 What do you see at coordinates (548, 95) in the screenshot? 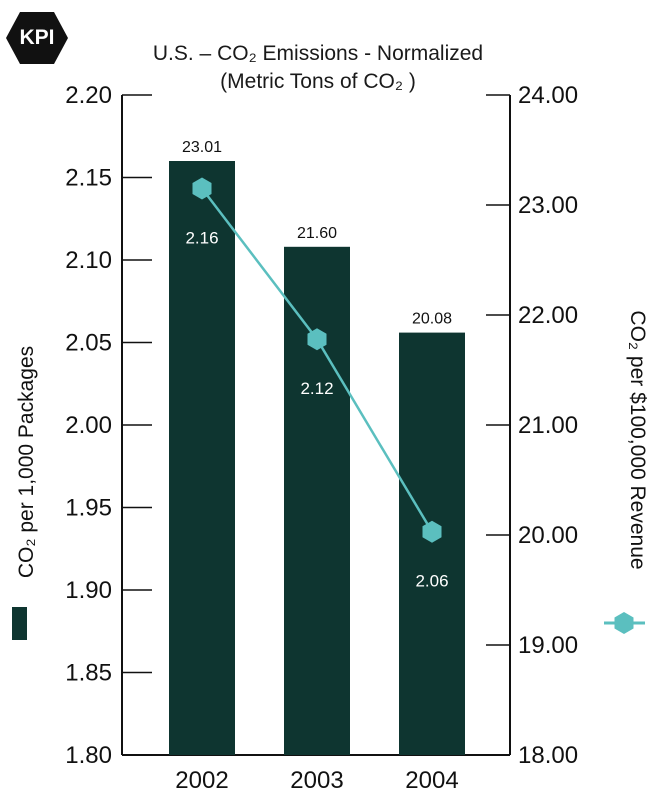
I see `right-tick-label: 24.00` at bounding box center [548, 95].